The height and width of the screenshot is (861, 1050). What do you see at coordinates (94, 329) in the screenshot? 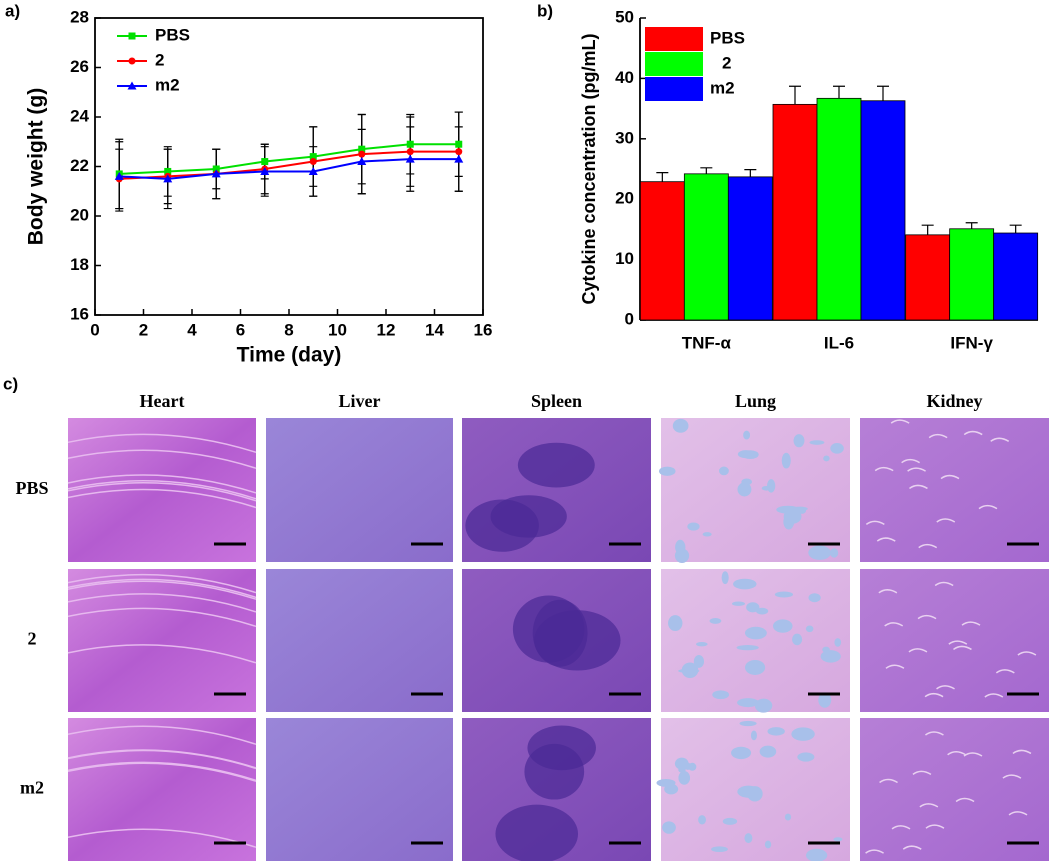
I see `x-tick-label: 0` at bounding box center [94, 329].